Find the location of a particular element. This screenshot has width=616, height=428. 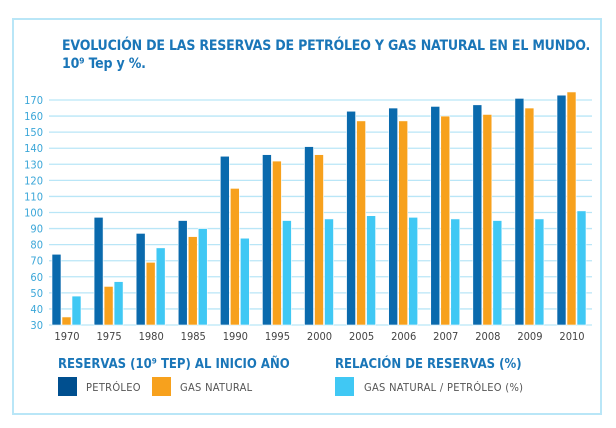

bar-gas-natural-petr-leo--2009 is located at coordinates (539, 272).